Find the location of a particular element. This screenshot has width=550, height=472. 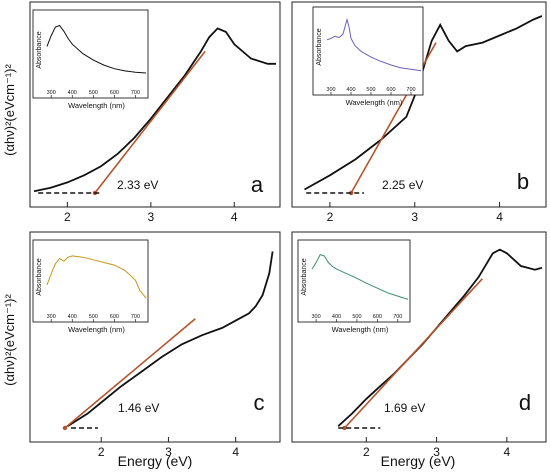

inset-x-tick-label-c: 500 is located at coordinates (93, 317).